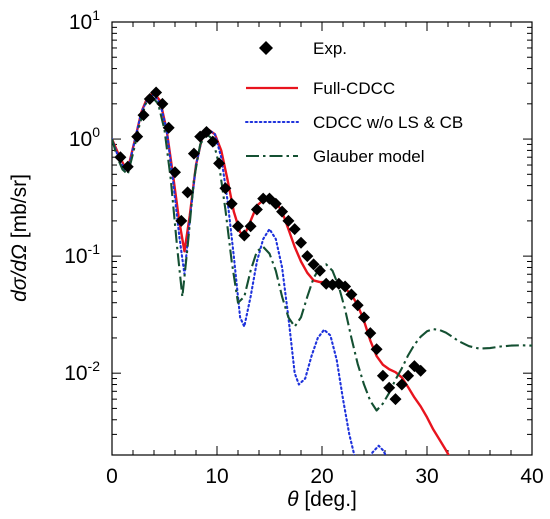 The image size is (550, 519). What do you see at coordinates (330, 499) in the screenshot?
I see `x-axis-unit: [deg.]` at bounding box center [330, 499].